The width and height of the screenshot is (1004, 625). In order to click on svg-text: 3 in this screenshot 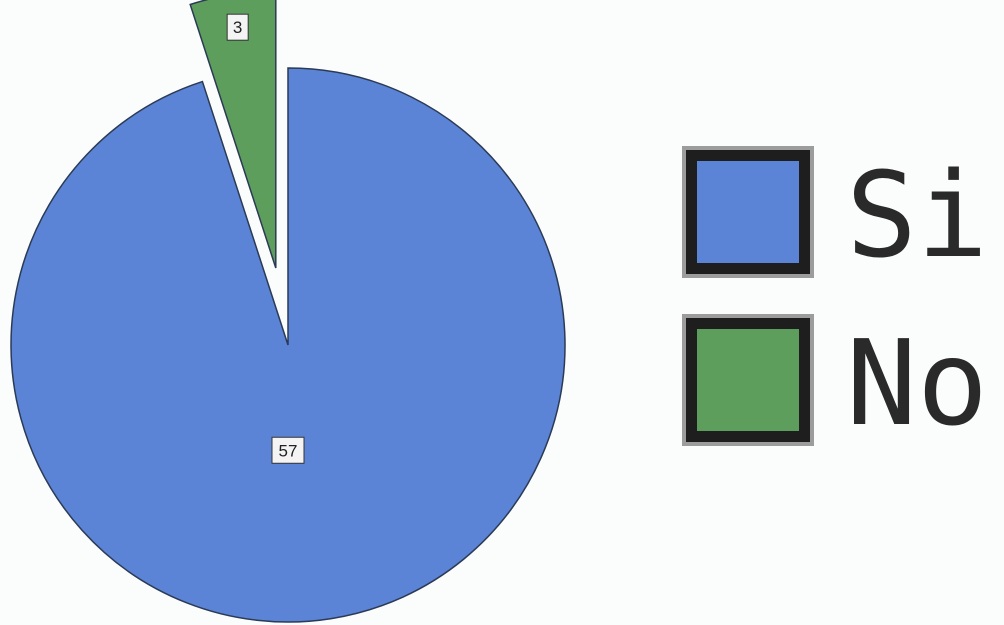, I will do `click(237, 27)`.